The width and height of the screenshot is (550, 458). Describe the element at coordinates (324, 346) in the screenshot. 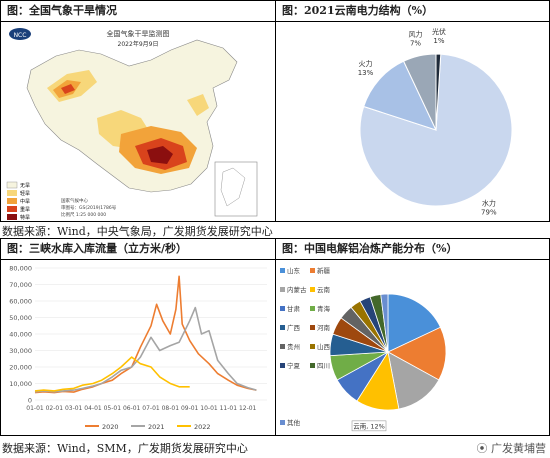

I see `legend-label: 山西` at that location.